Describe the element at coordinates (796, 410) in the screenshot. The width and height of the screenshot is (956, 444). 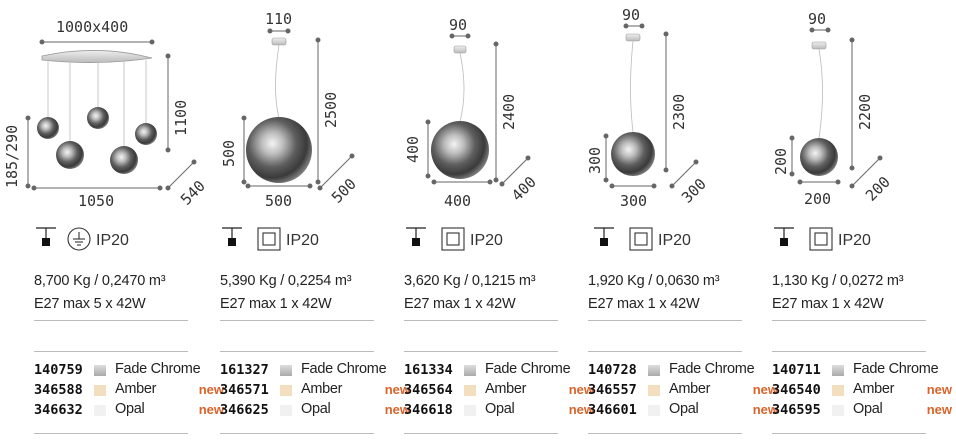
I see `product-code: 346595` at that location.